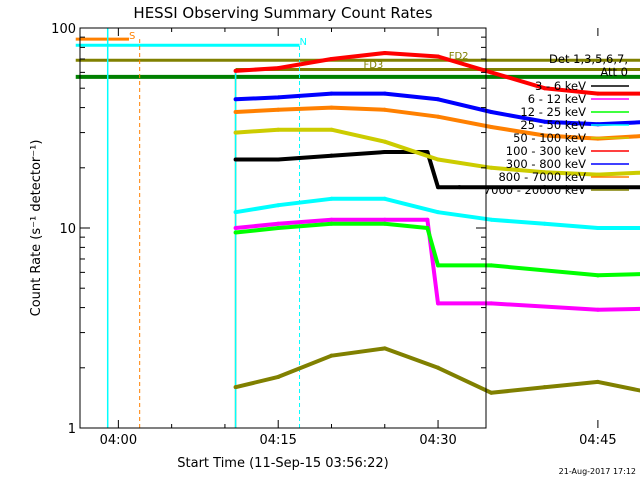 This screenshot has width=640, height=480. Describe the element at coordinates (553, 112) in the screenshot. I see `legend-label-2: 12 - 25 keV` at that location.